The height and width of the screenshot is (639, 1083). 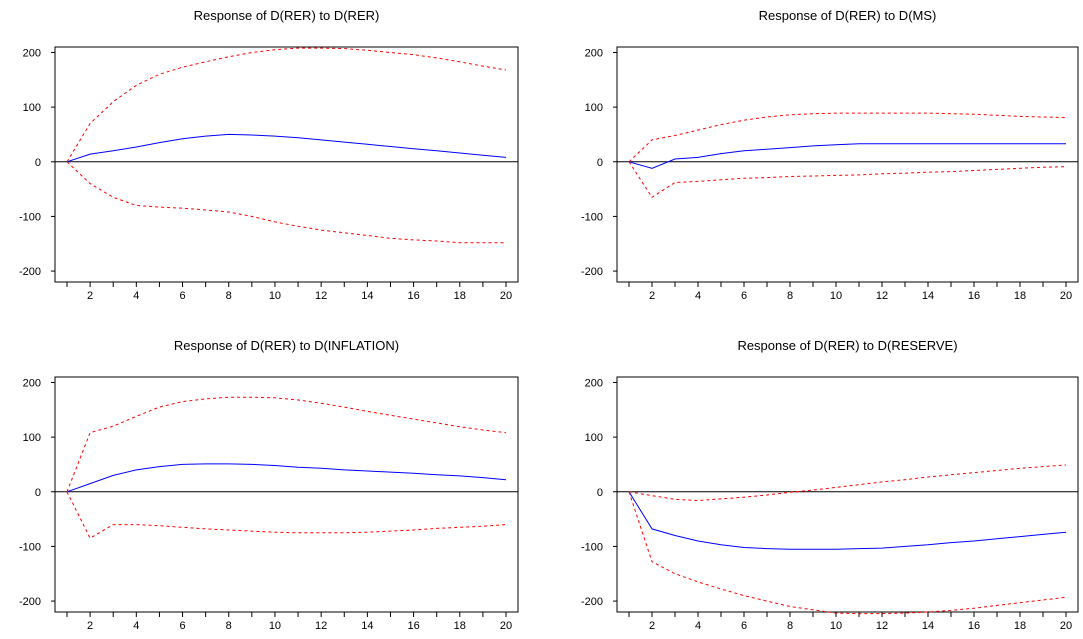 I want to click on chart-title: Response of D(RER) to D(MS), so click(x=848, y=15).